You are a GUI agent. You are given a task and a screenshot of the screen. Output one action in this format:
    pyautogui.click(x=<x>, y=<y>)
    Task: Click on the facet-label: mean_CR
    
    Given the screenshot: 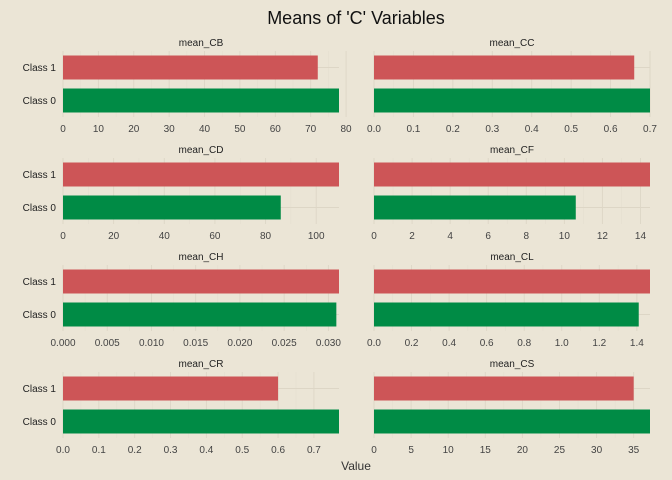 What is the action you would take?
    pyautogui.click(x=200, y=364)
    